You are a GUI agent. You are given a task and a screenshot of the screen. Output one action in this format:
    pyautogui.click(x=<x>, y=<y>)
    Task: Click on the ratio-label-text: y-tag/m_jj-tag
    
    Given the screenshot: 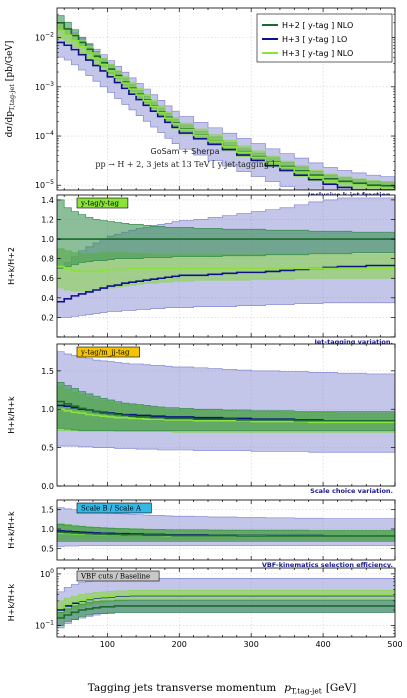 What is the action you would take?
    pyautogui.click(x=105, y=353)
    